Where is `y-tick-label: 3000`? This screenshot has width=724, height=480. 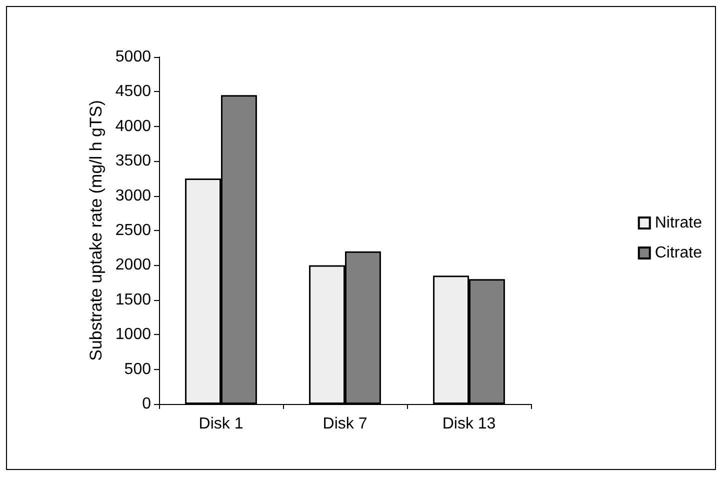
y-tick-label: 3000 is located at coordinates (133, 195).